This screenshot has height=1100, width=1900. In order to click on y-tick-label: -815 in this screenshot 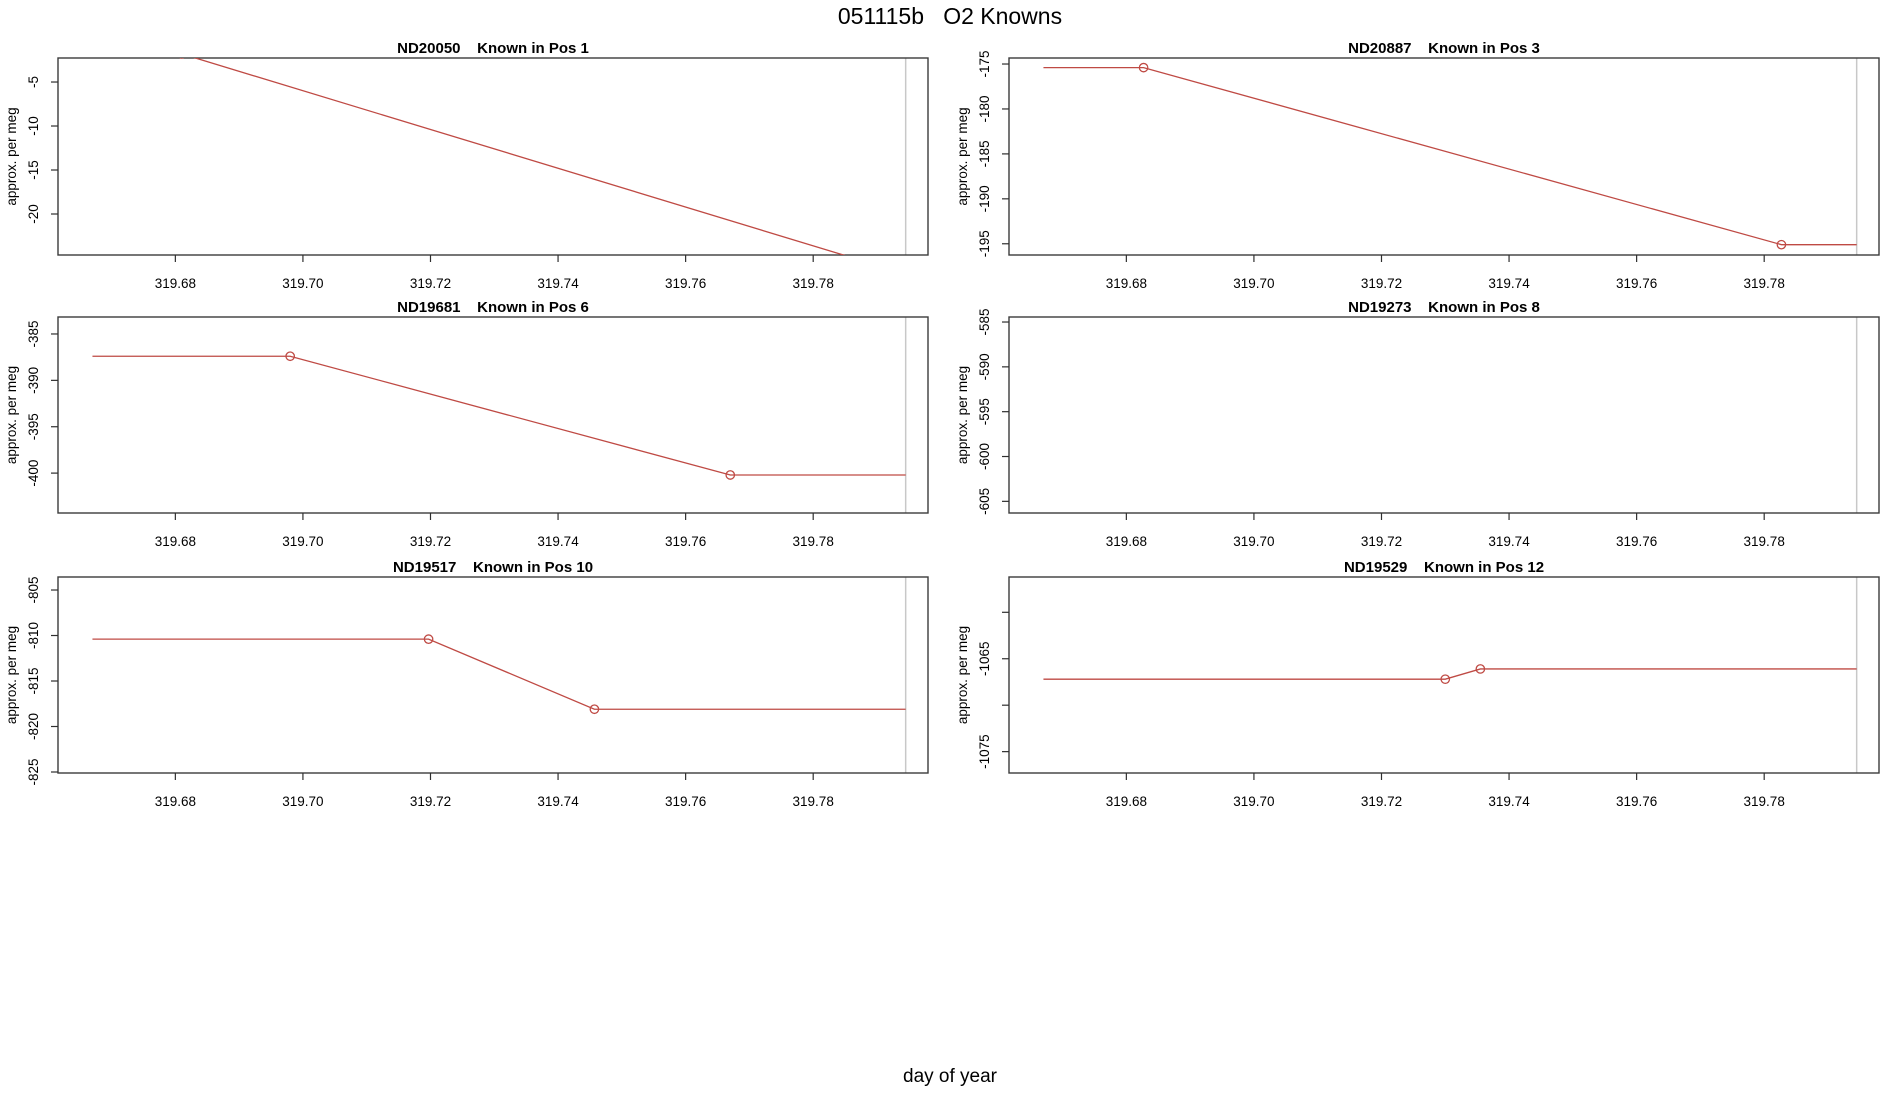, I will do `click(33, 680)`.